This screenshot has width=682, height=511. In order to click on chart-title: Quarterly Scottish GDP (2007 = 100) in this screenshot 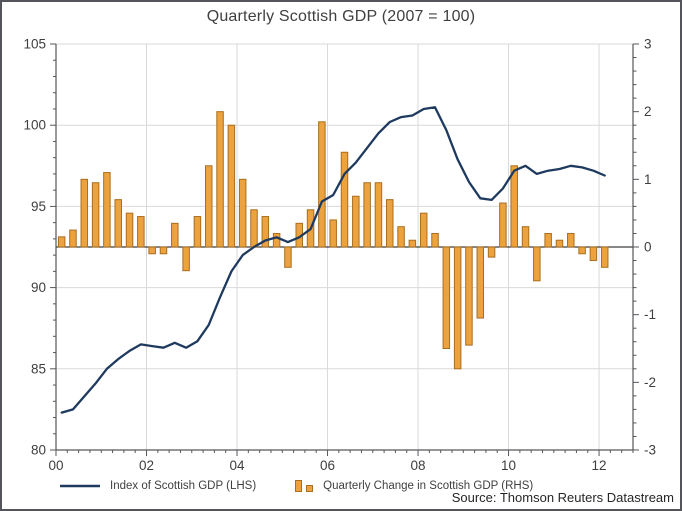, I will do `click(341, 16)`.